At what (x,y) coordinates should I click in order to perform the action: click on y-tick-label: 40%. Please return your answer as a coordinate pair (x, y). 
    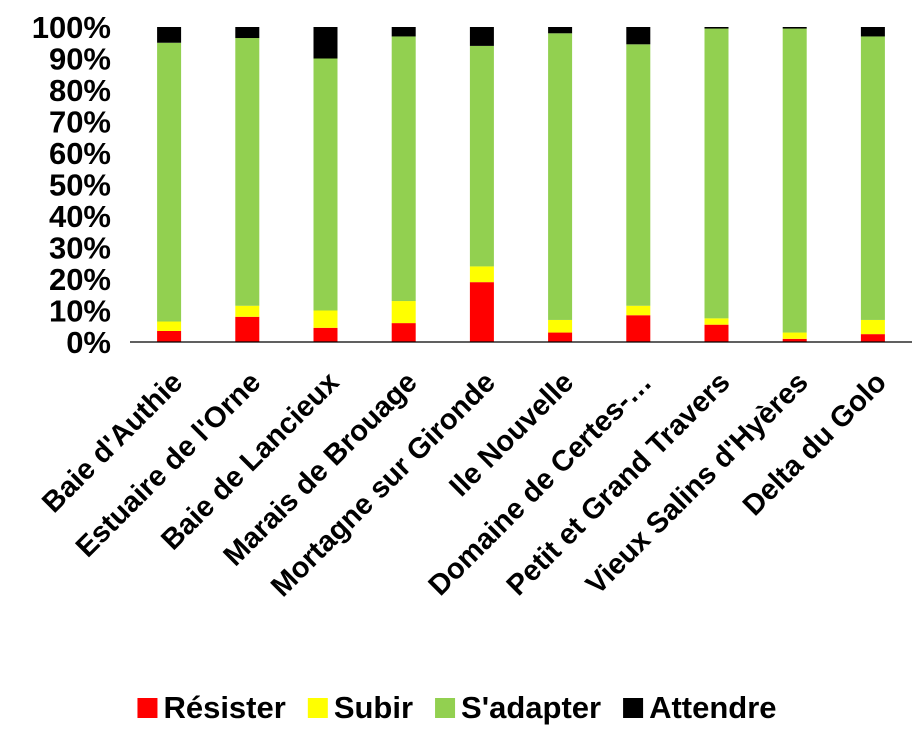
    Looking at the image, I should click on (80, 216).